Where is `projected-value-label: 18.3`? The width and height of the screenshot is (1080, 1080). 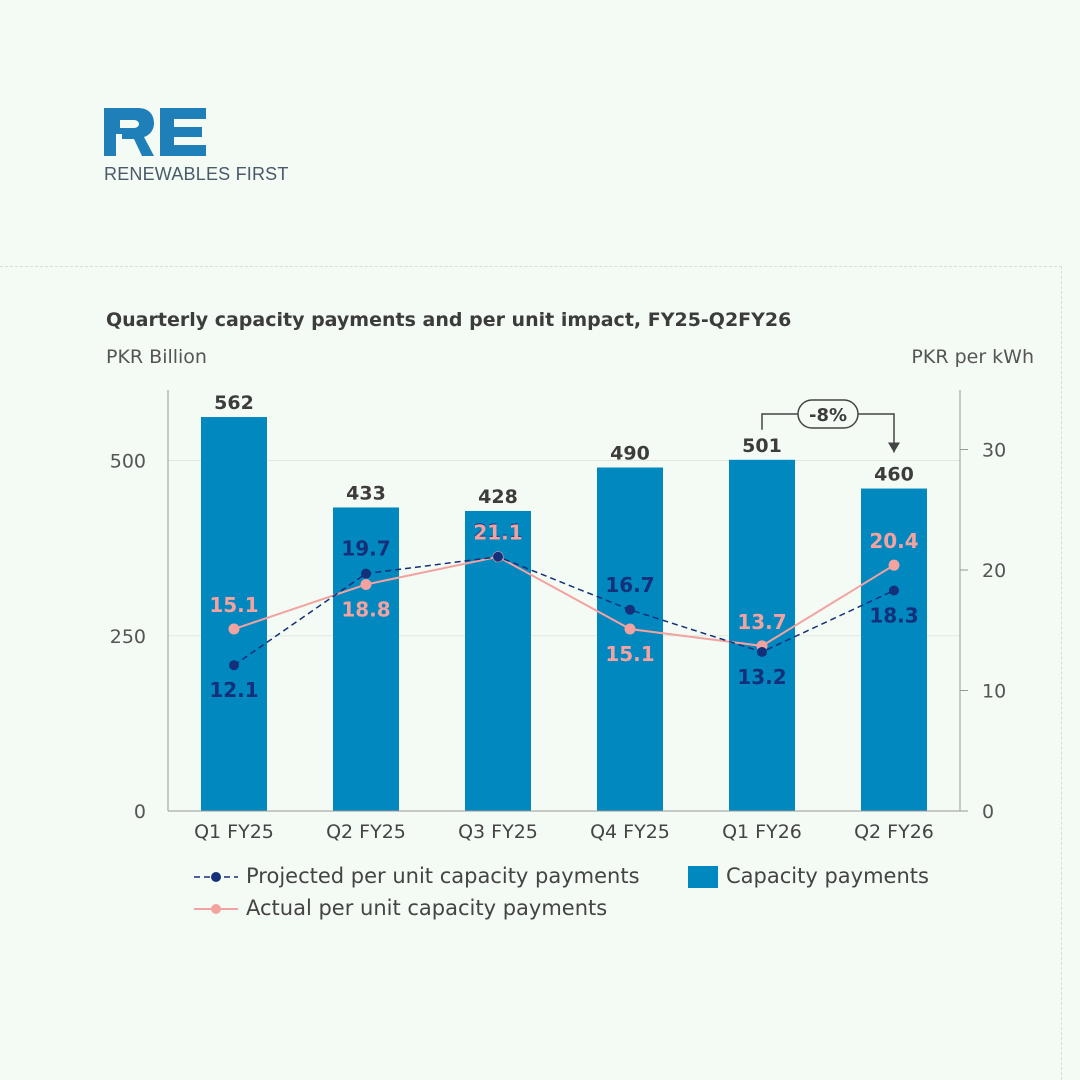 projected-value-label: 18.3 is located at coordinates (893, 615).